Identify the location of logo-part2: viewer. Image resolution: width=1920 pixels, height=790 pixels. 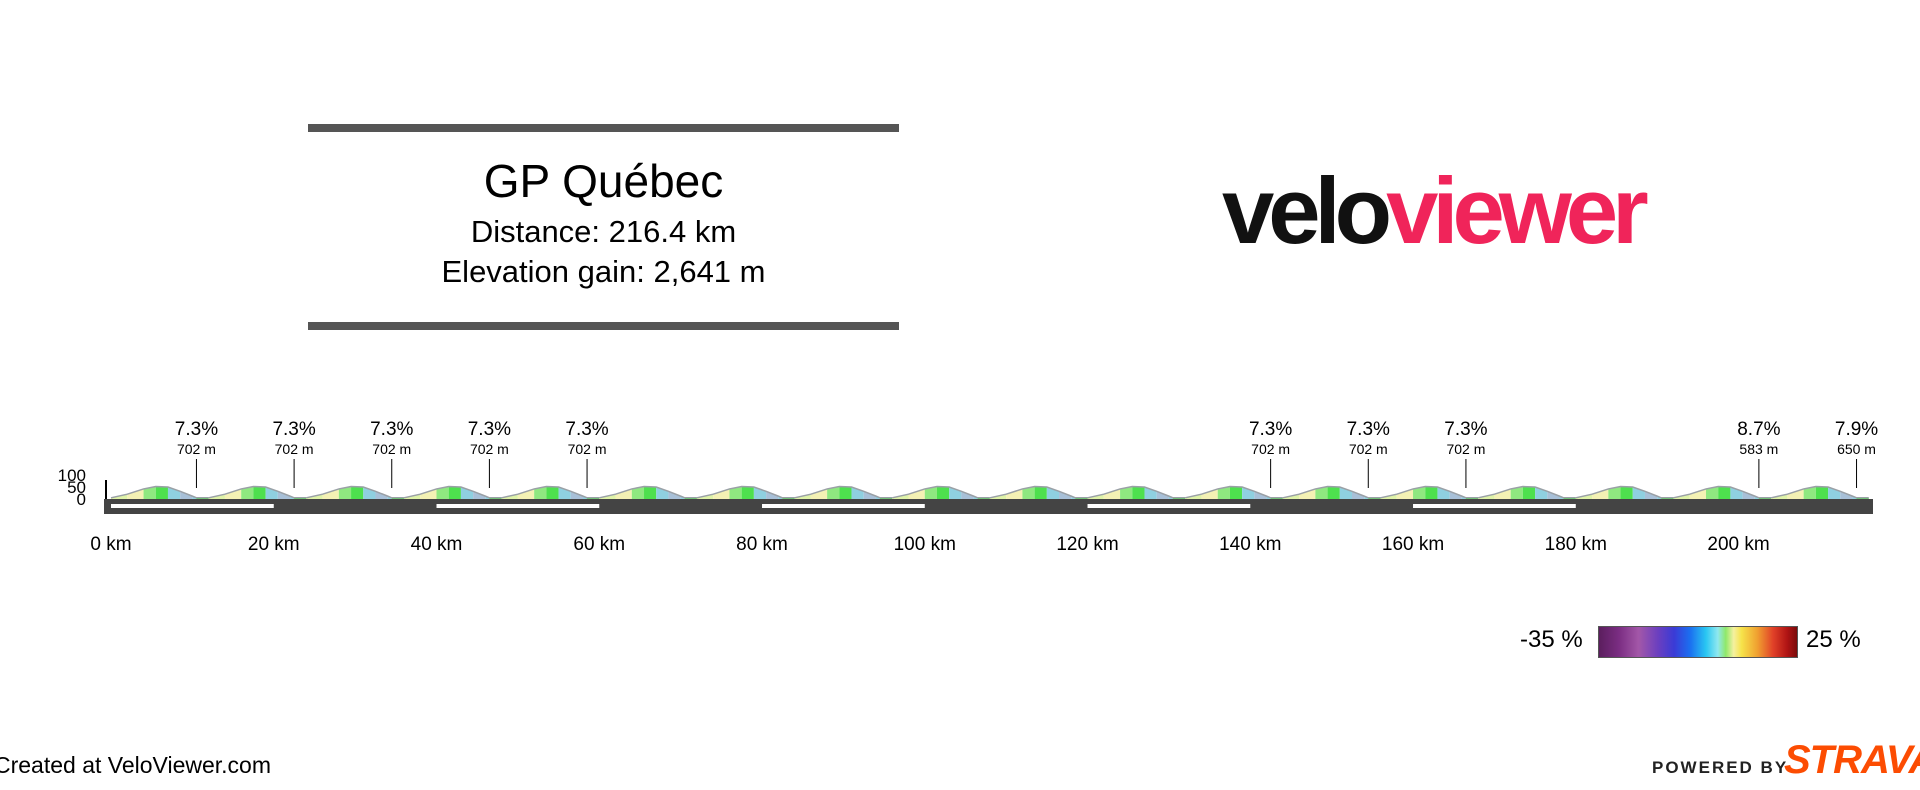
(1517, 210).